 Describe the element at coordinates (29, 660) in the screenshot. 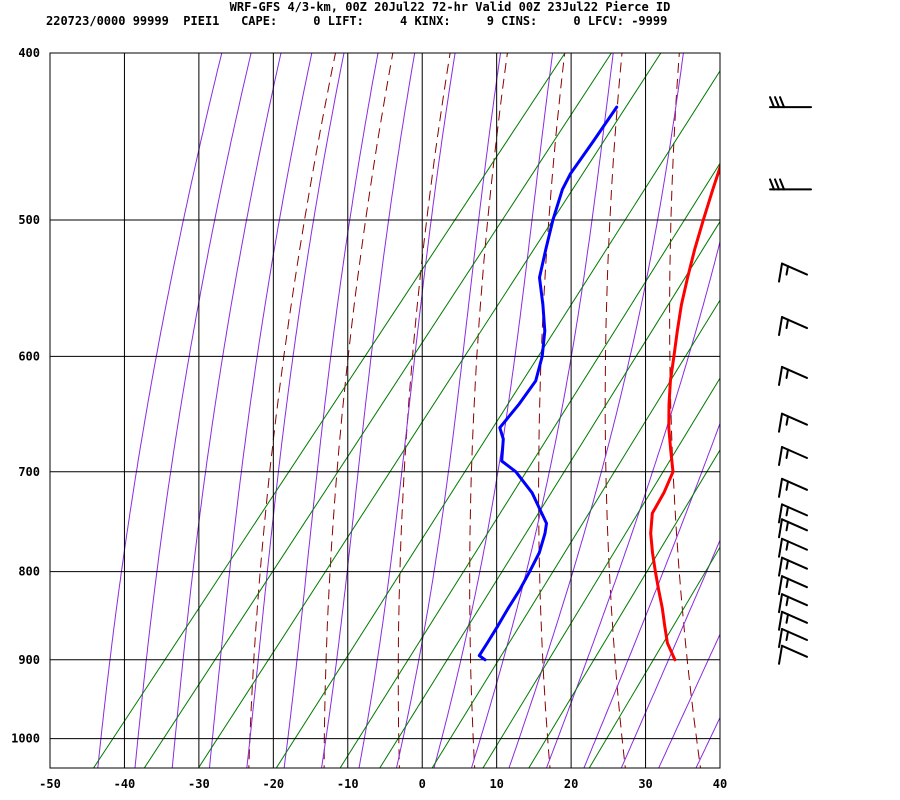

I see `pressure-tick-label: 900` at that location.